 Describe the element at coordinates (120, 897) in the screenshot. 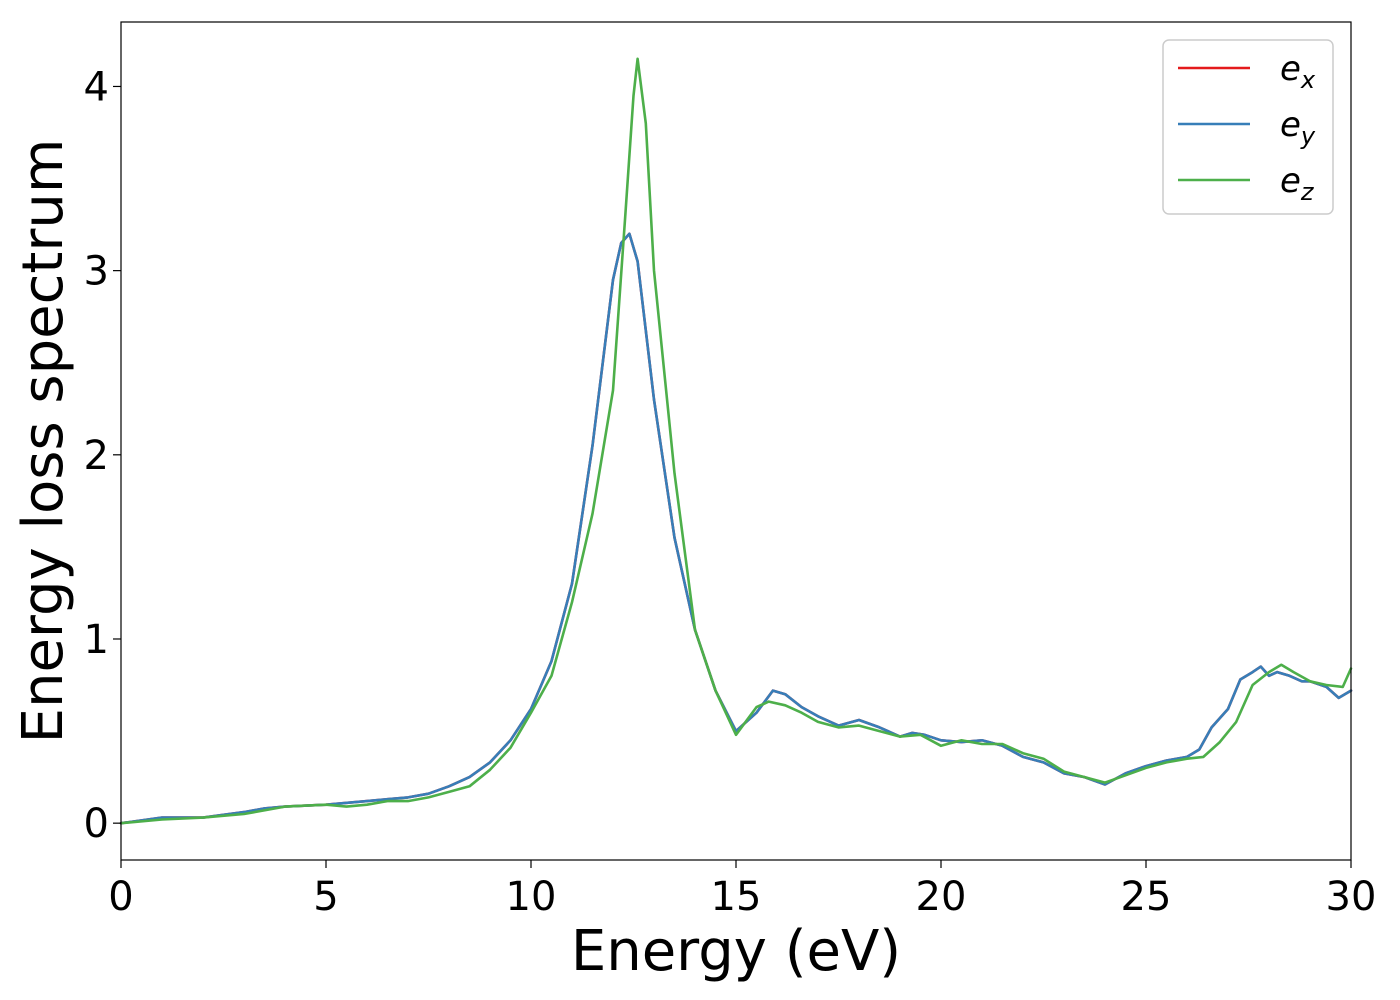

I see `x-tick-label: 0` at that location.